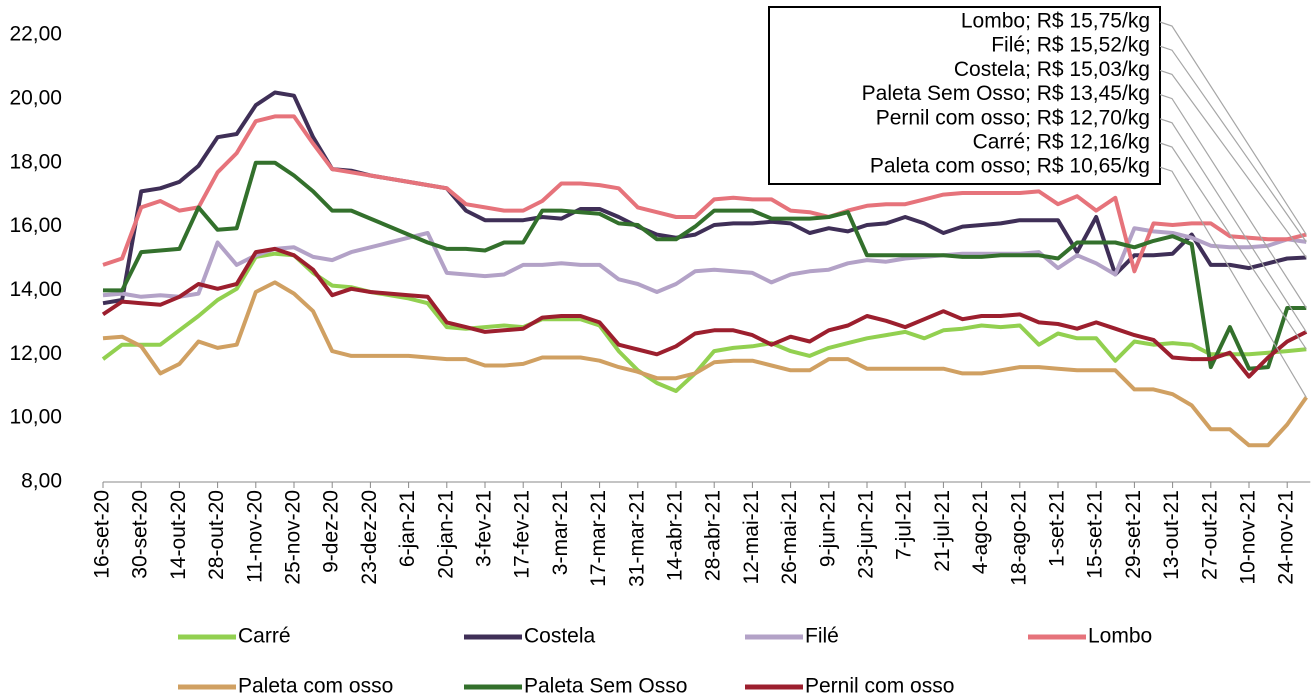 Image resolution: width=1312 pixels, height=700 pixels. Describe the element at coordinates (369, 537) in the screenshot. I see `x-tick-label: 23-dez-20` at that location.